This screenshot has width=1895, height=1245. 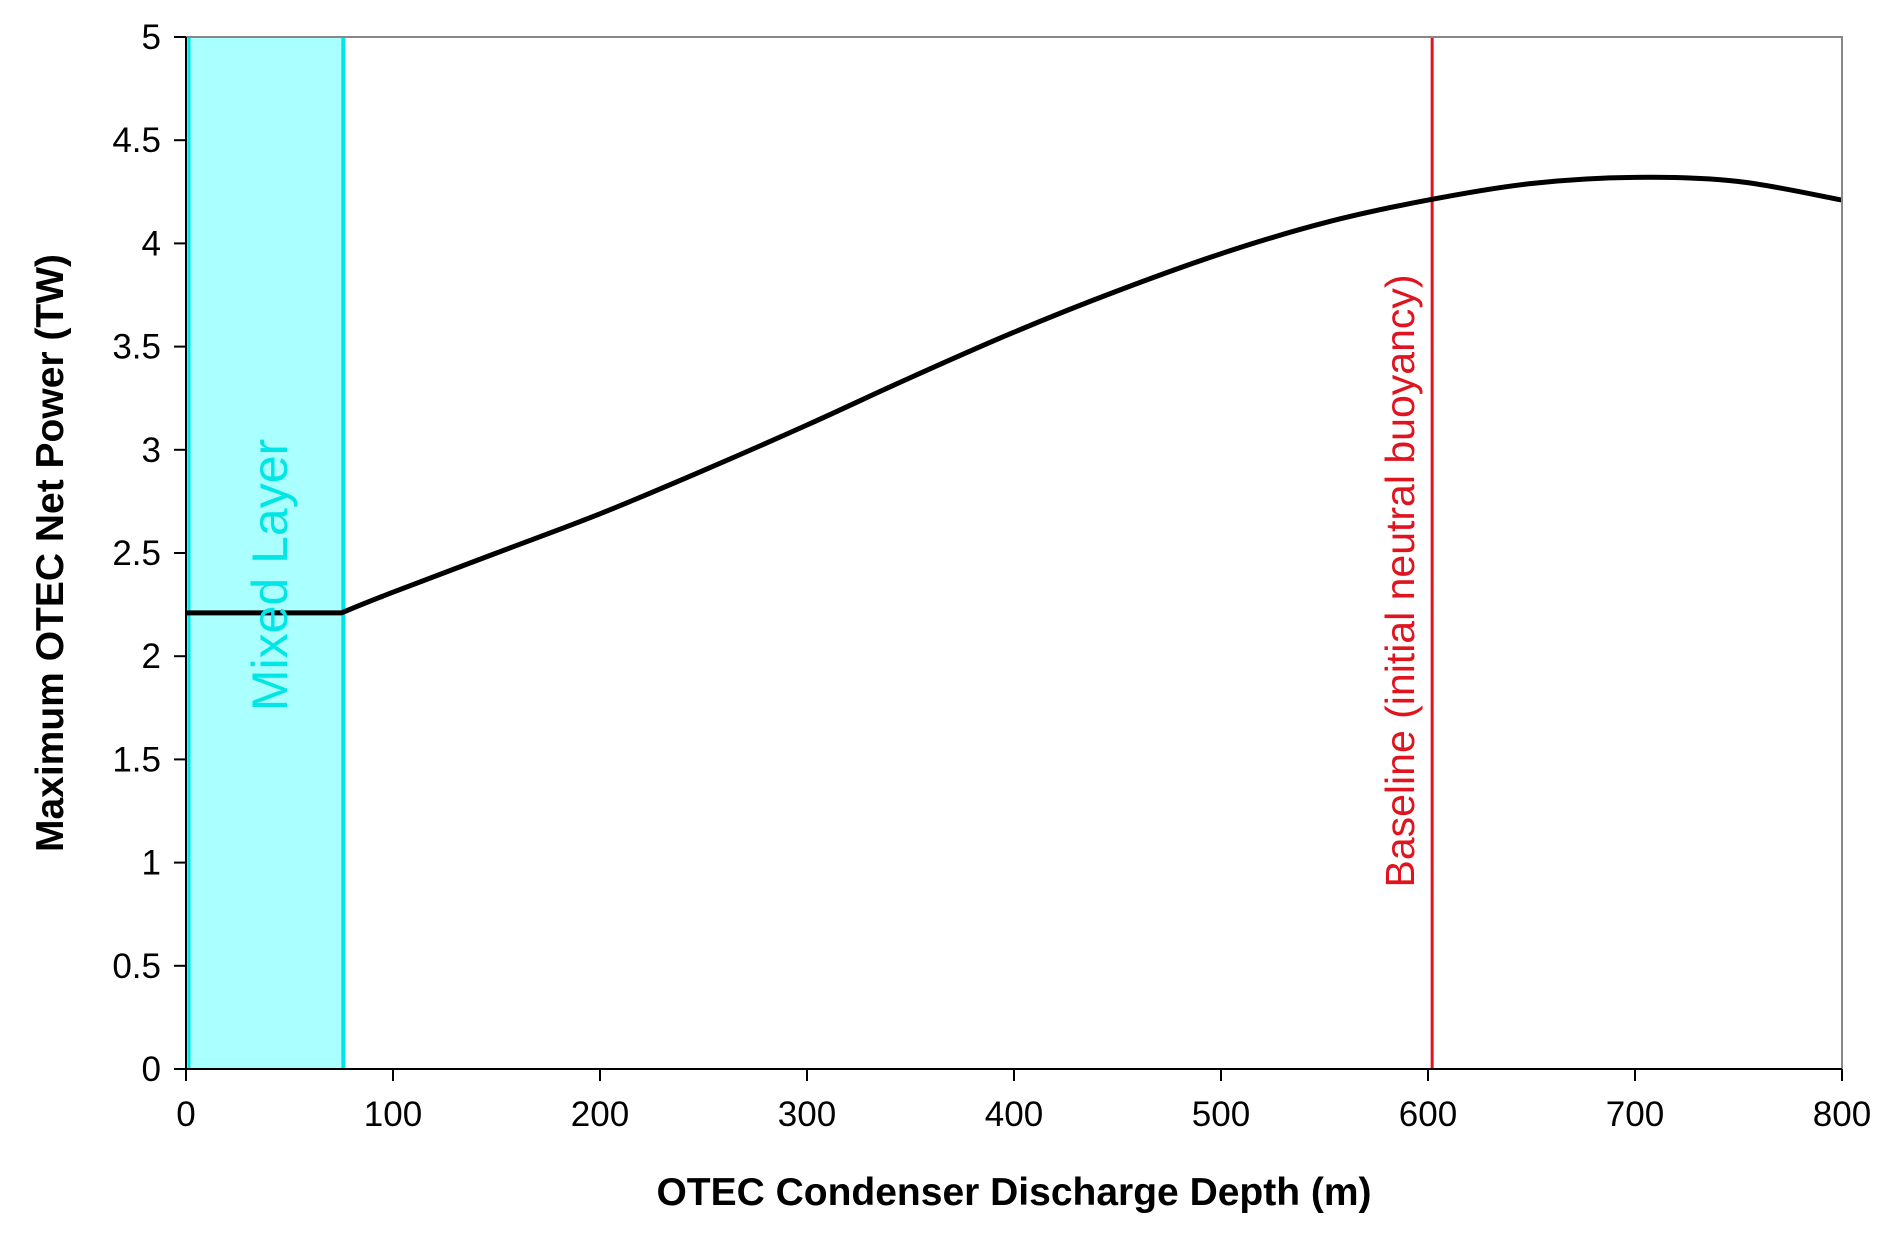 I want to click on y-axis-title: Maximum OTEC Net Power (TW), so click(x=50, y=553).